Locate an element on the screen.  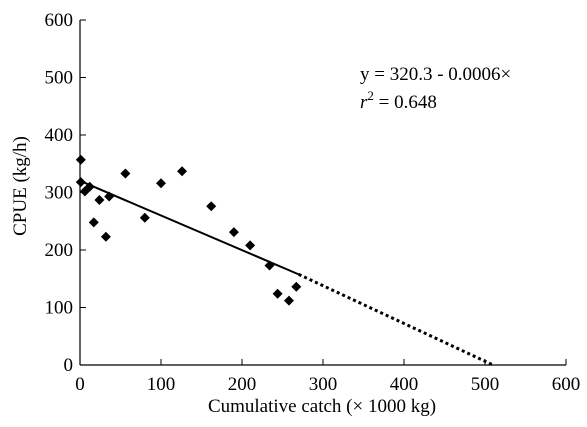
y-axis-label: CPUE (kg/h) is located at coordinates (20, 186).